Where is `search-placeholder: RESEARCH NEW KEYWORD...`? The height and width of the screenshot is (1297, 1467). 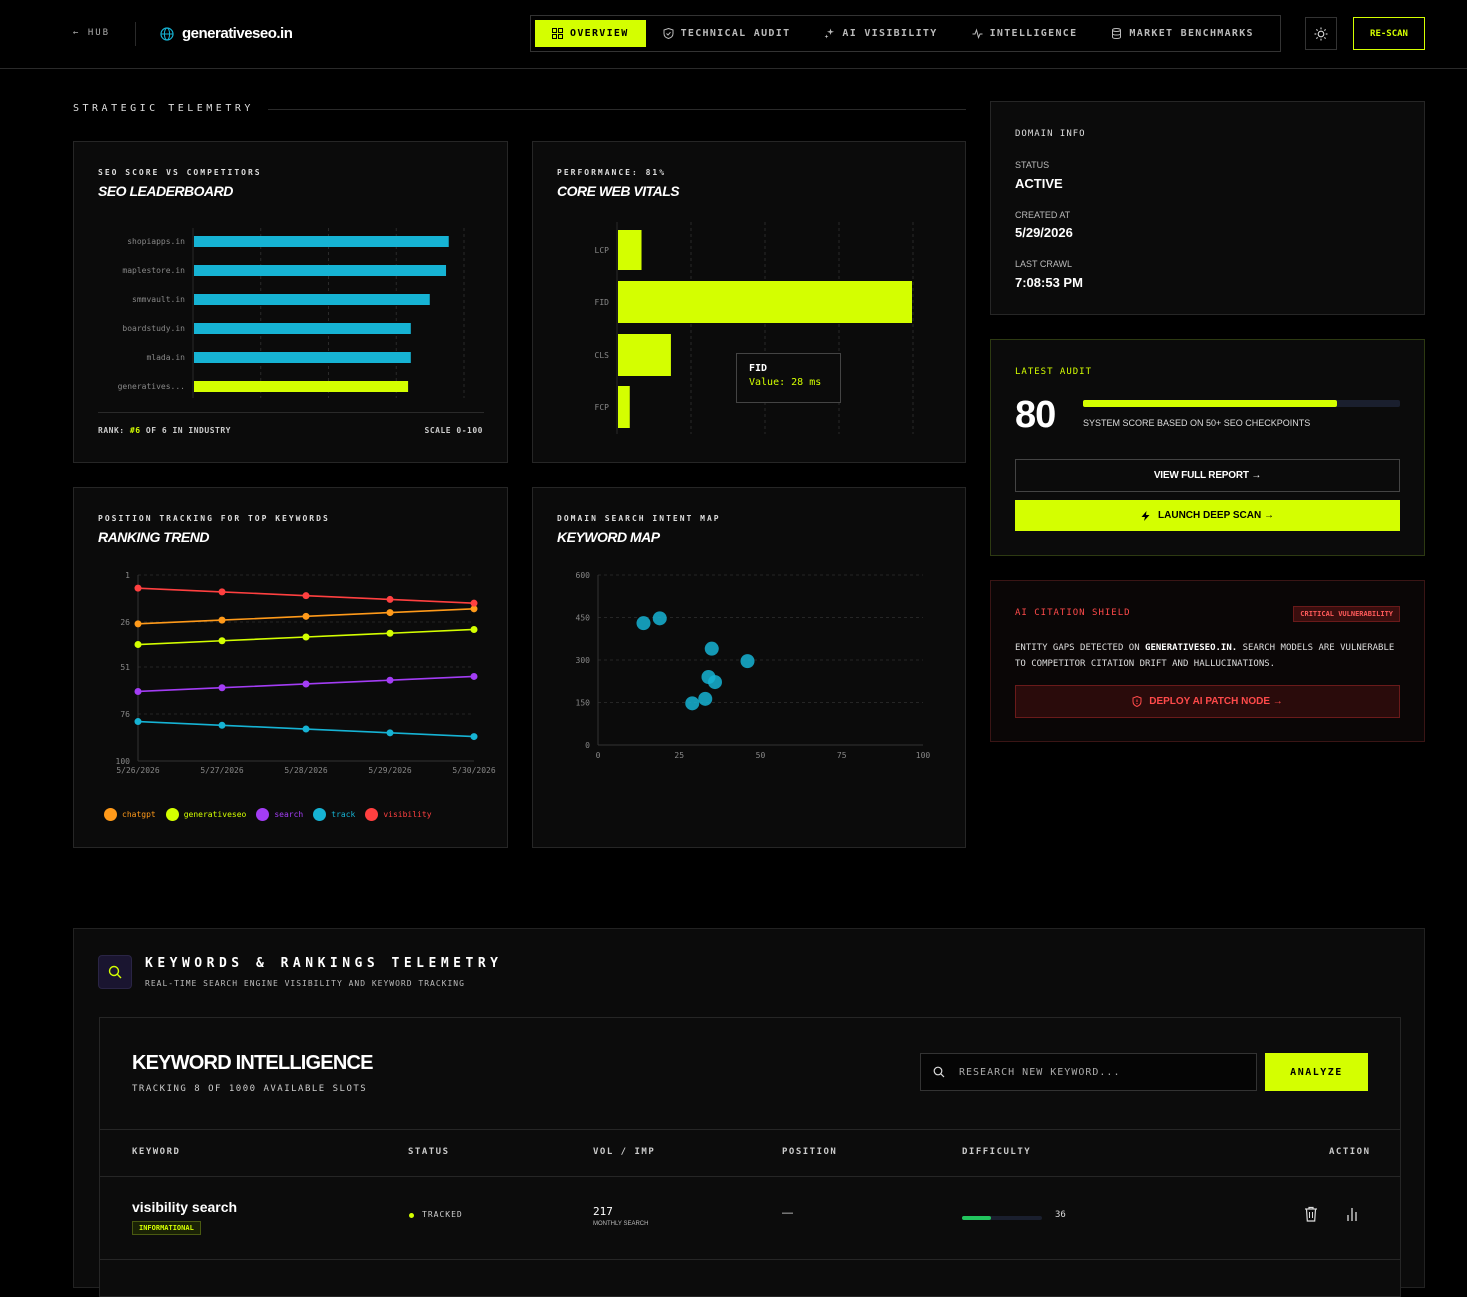
search-placeholder: RESEARCH NEW KEYWORD... is located at coordinates (1040, 1072).